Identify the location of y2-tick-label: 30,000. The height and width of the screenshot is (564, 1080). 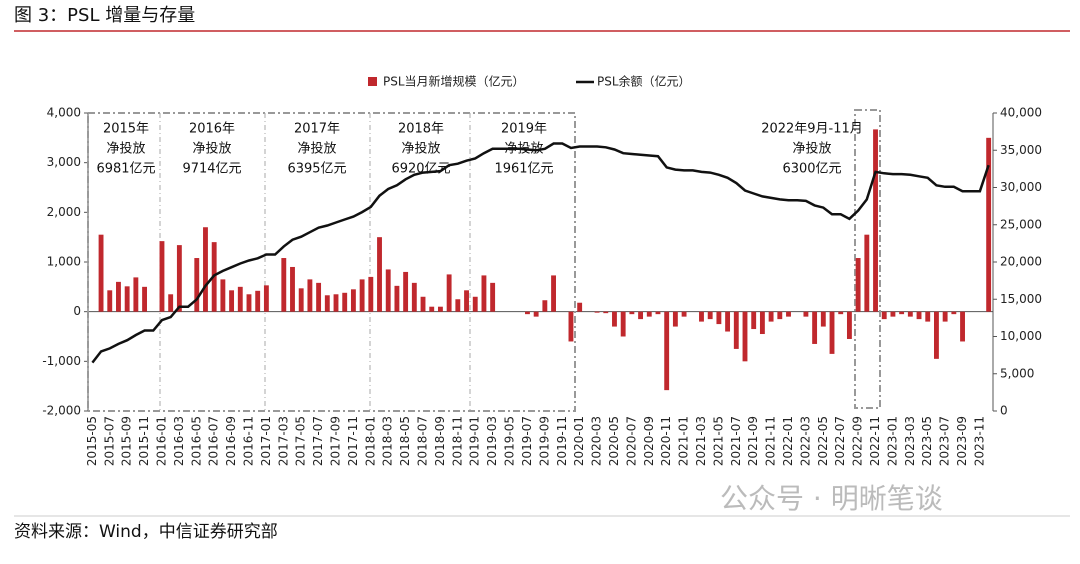
(1021, 187).